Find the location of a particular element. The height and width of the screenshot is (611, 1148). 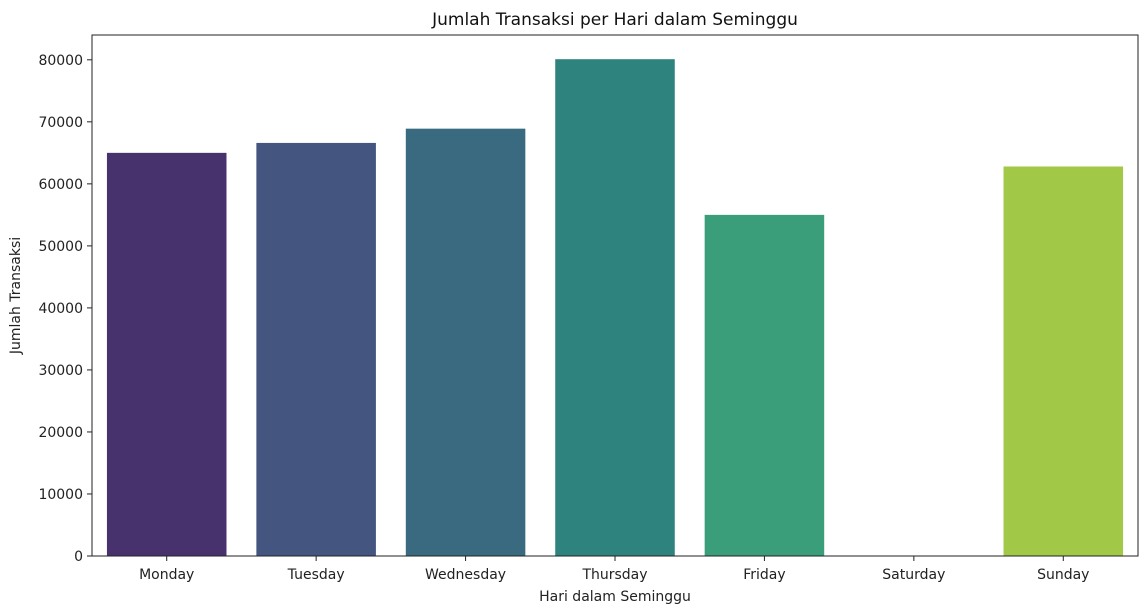

bar-thursday is located at coordinates (615, 308).